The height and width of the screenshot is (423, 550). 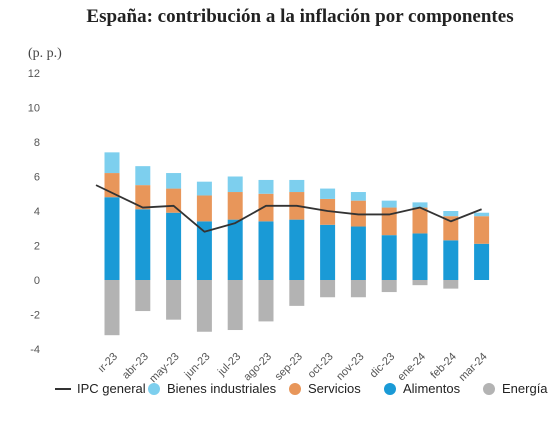 What do you see at coordinates (197, 366) in the screenshot?
I see `x-tick-label: jun-23` at bounding box center [197, 366].